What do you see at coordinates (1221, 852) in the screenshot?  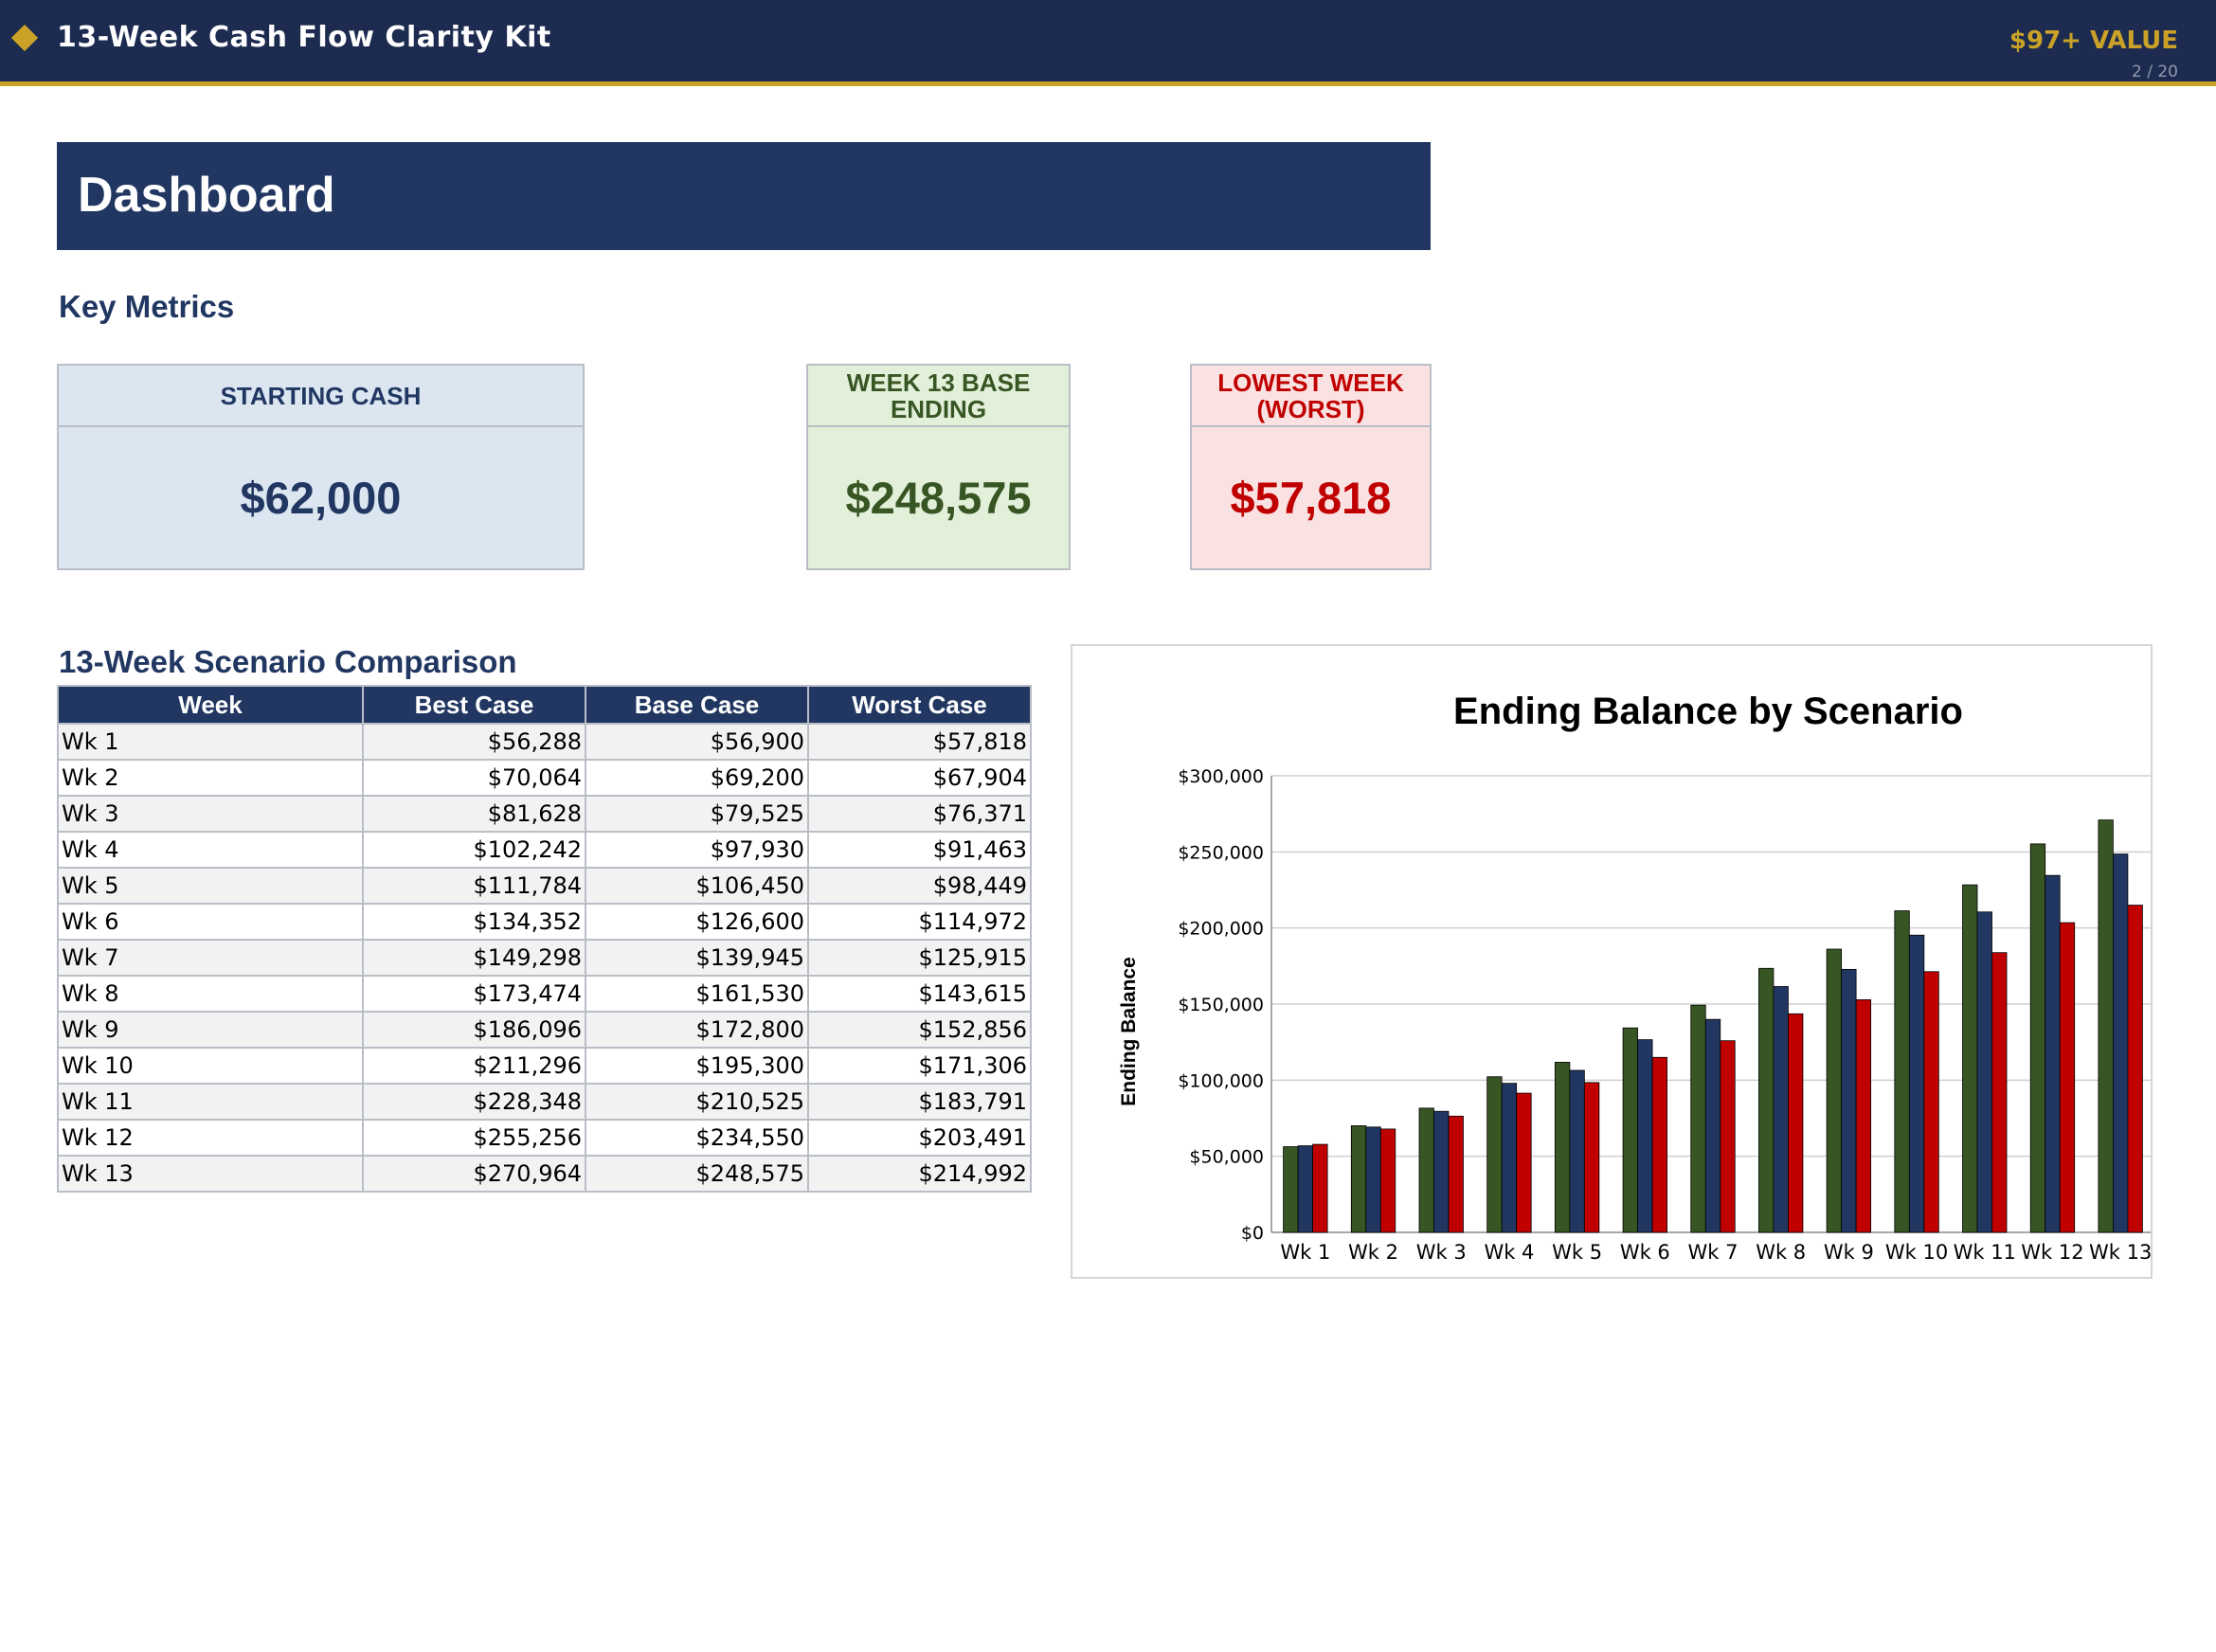 I see `y-tick-label: $250,000` at bounding box center [1221, 852].